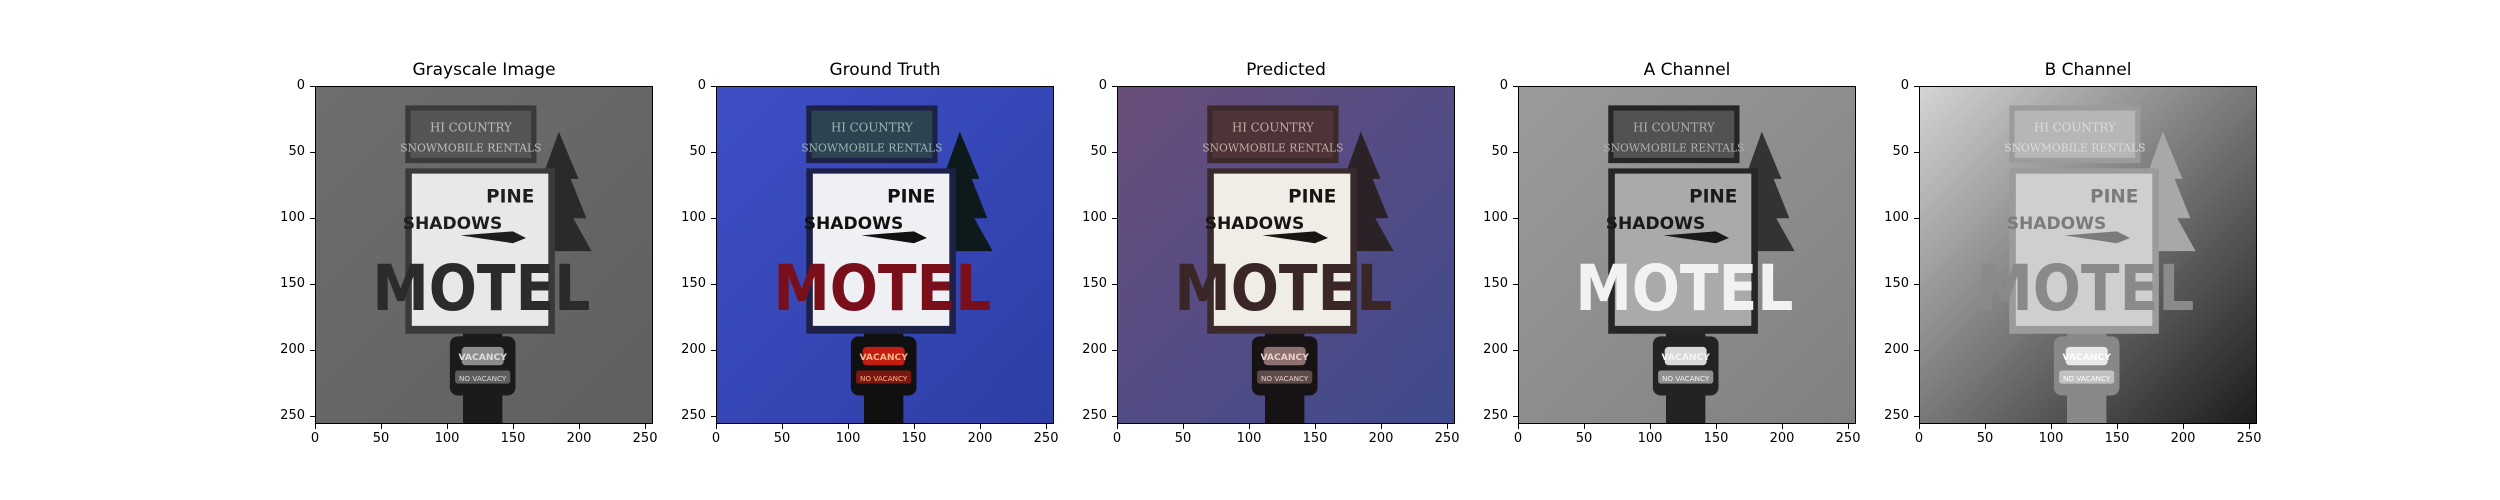 The image size is (2500, 500). I want to click on sign-text: NO VACANCY, so click(1285, 378).